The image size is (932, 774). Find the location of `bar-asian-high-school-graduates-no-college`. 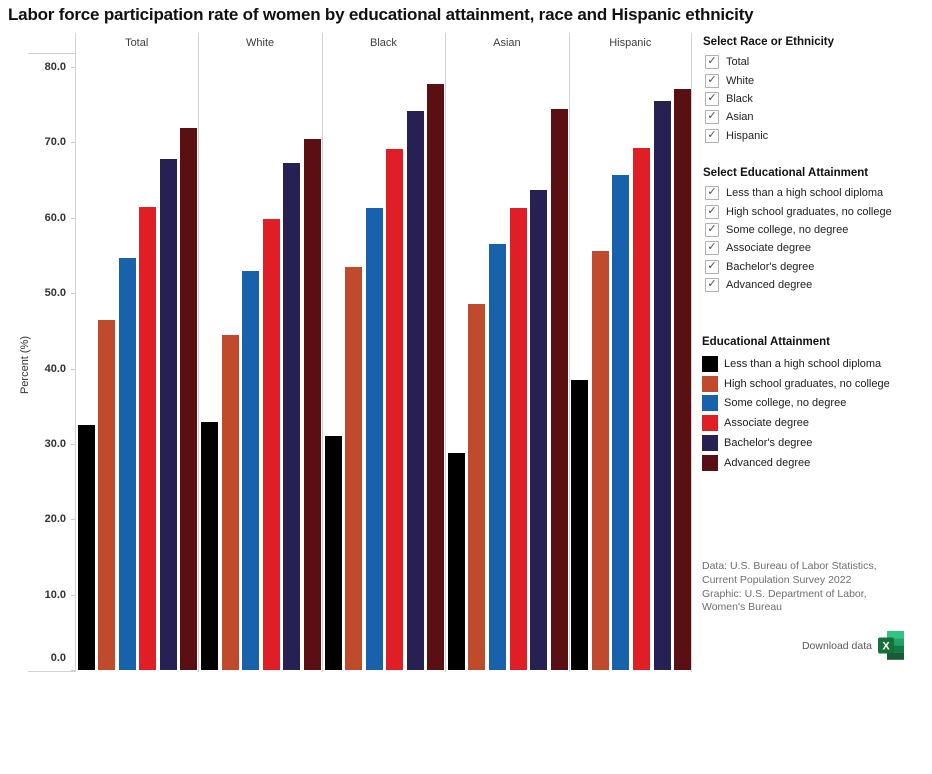

bar-asian-high-school-graduates-no-college is located at coordinates (476, 487).